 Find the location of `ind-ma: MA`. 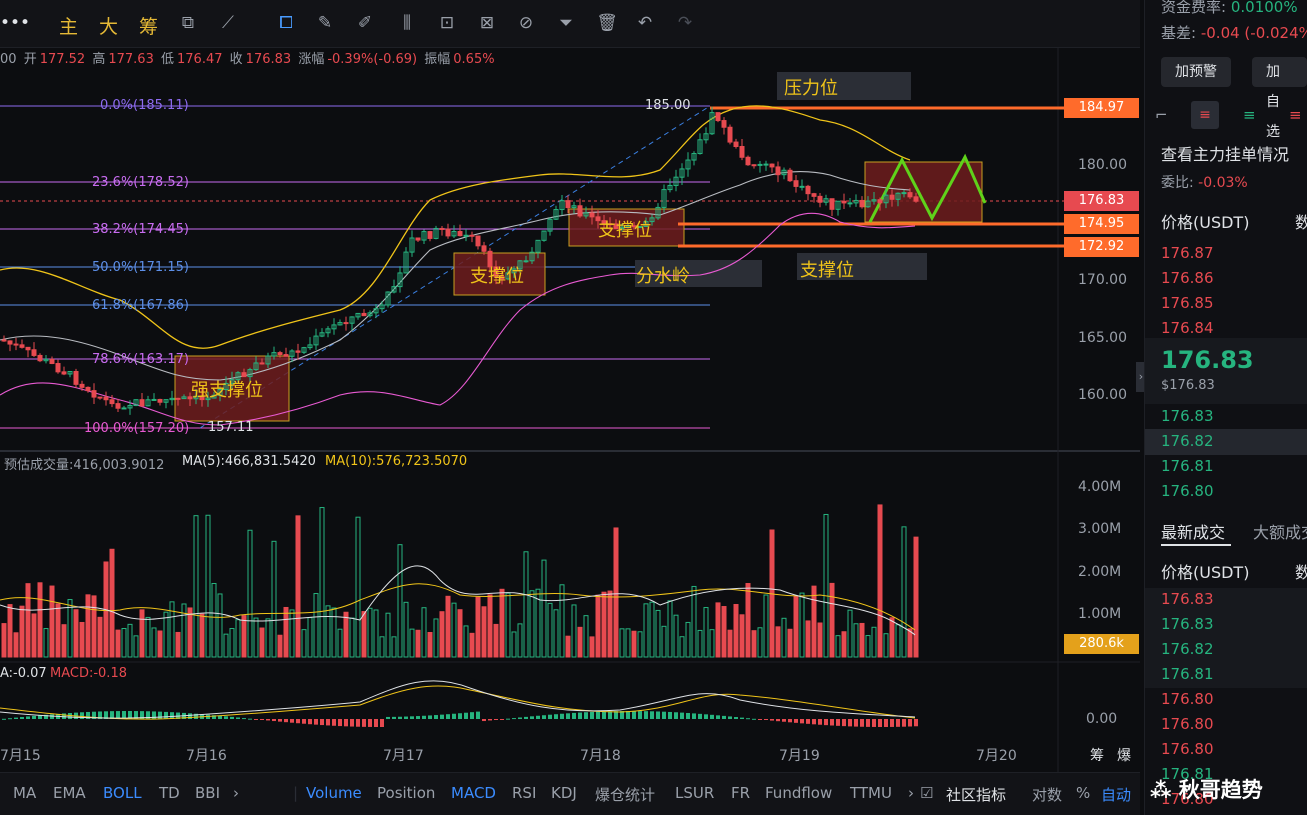

ind-ma: MA is located at coordinates (25, 793).